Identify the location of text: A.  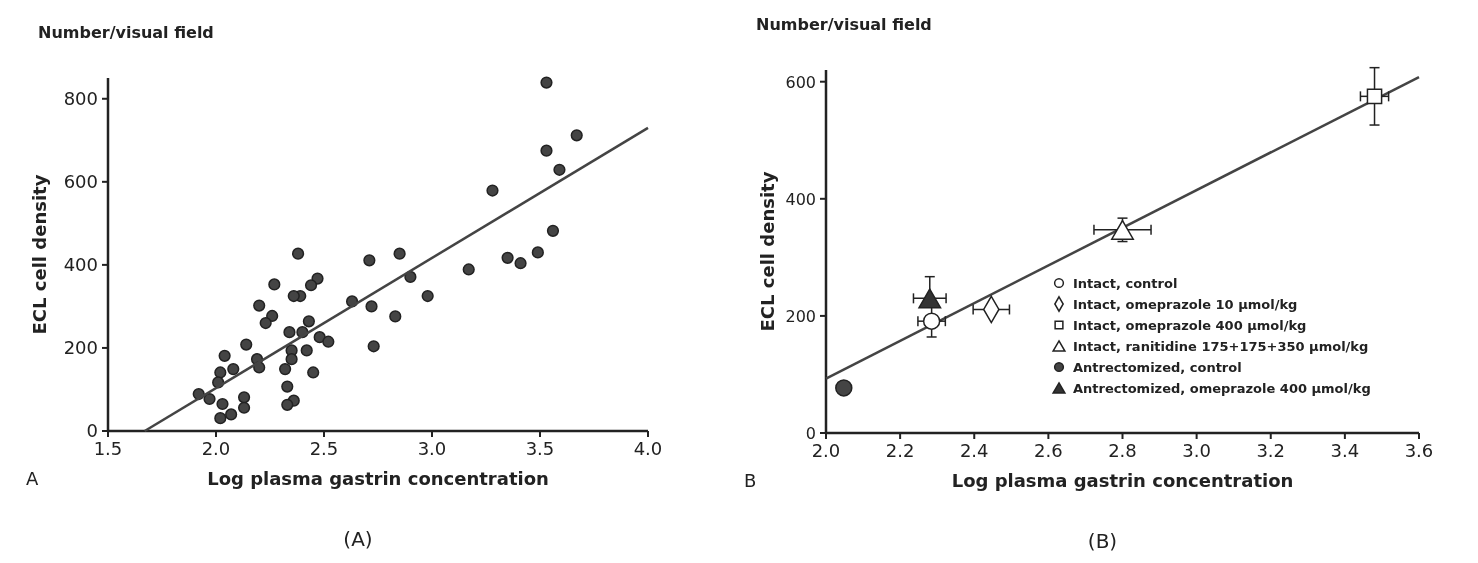
(32, 478).